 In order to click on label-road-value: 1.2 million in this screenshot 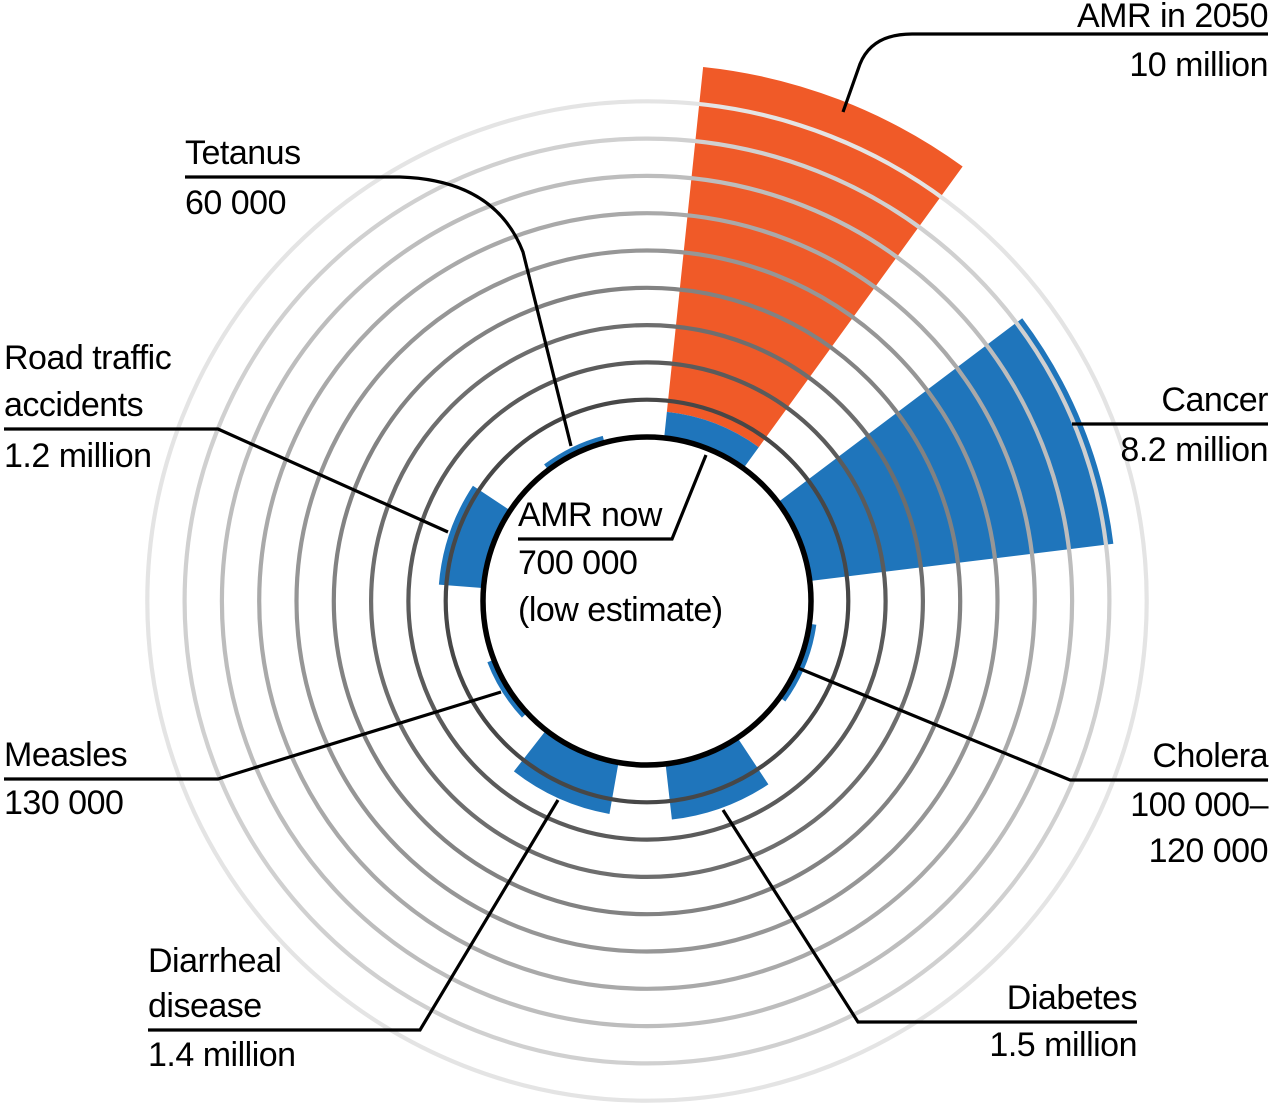, I will do `click(78, 456)`.